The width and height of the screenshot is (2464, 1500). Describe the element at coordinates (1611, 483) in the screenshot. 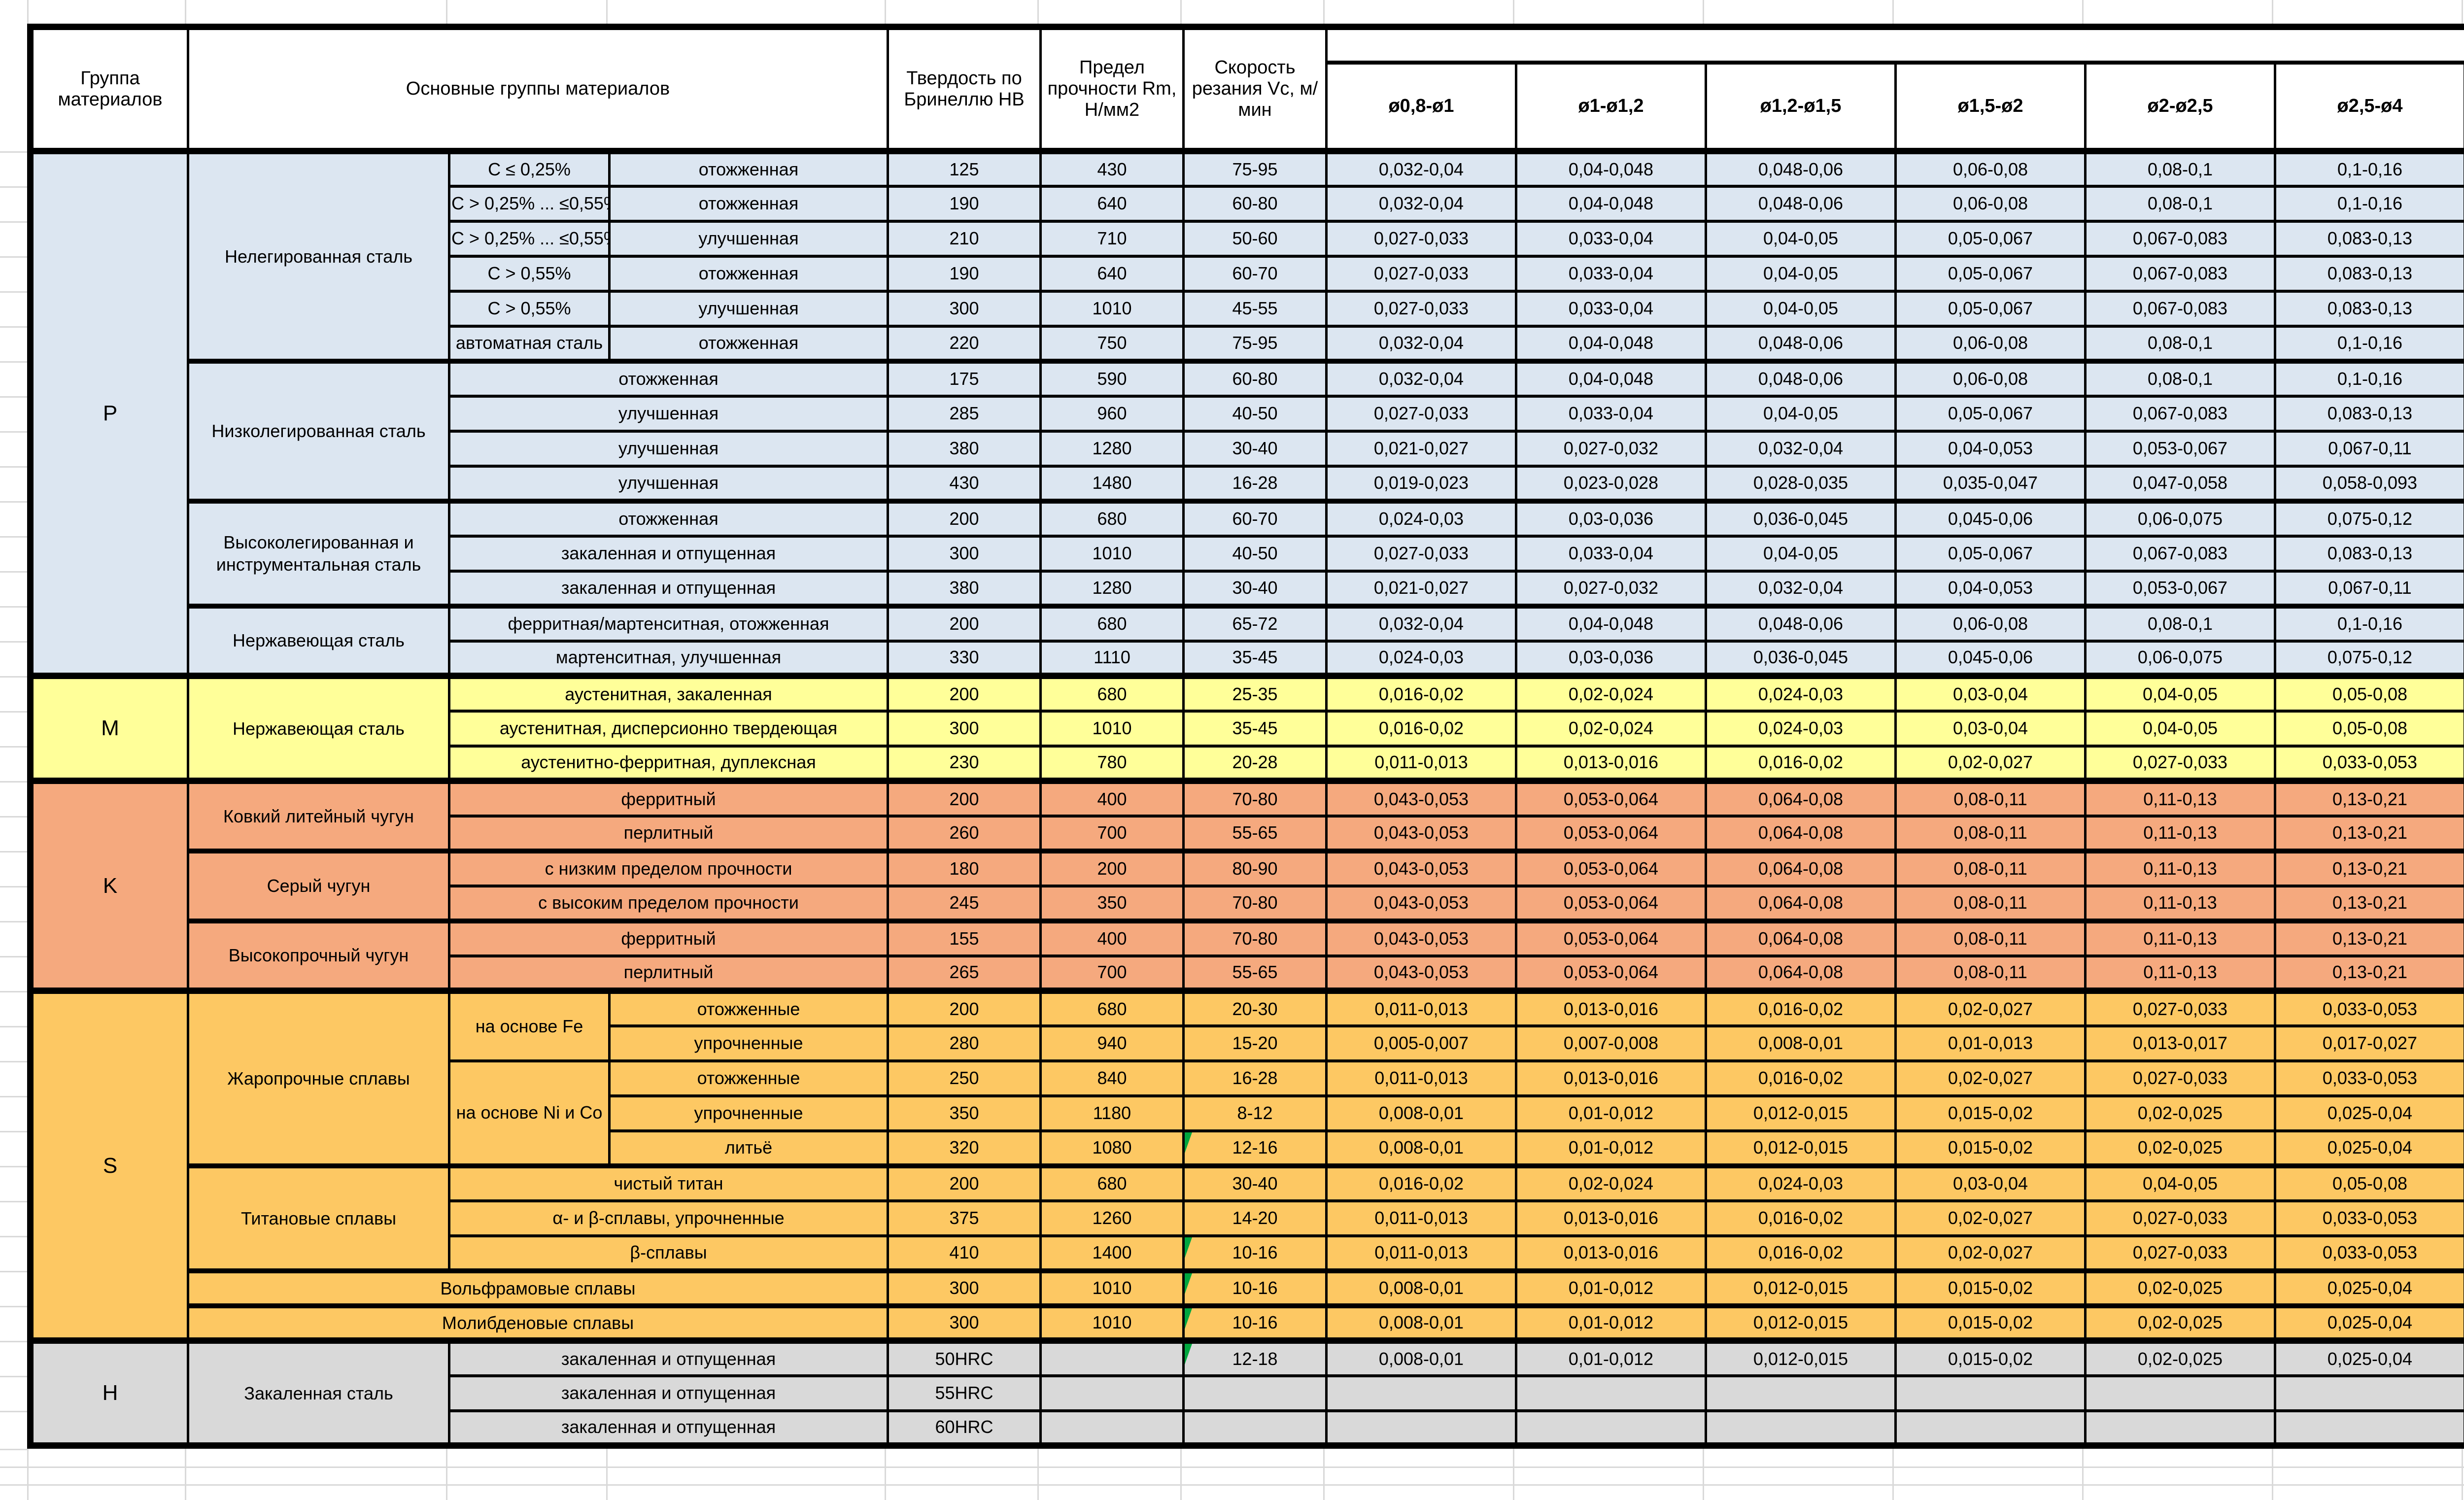

I see `feed-cell: 0,023-0,028` at that location.